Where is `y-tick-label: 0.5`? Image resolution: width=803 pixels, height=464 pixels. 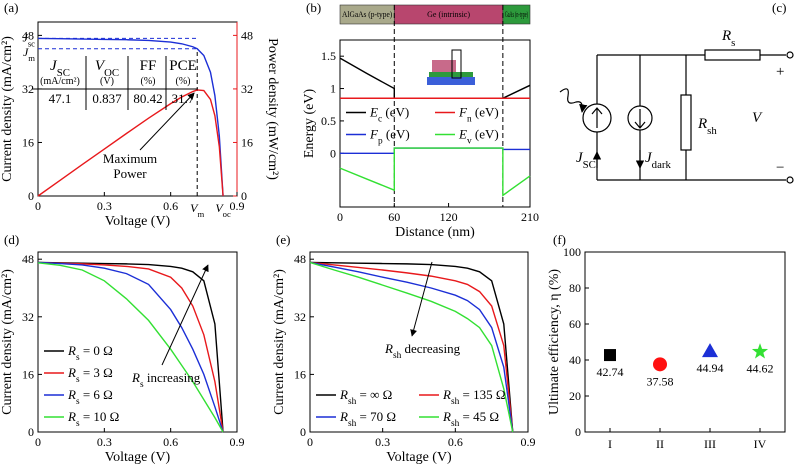 y-tick-label: 0.5 is located at coordinates (328, 121).